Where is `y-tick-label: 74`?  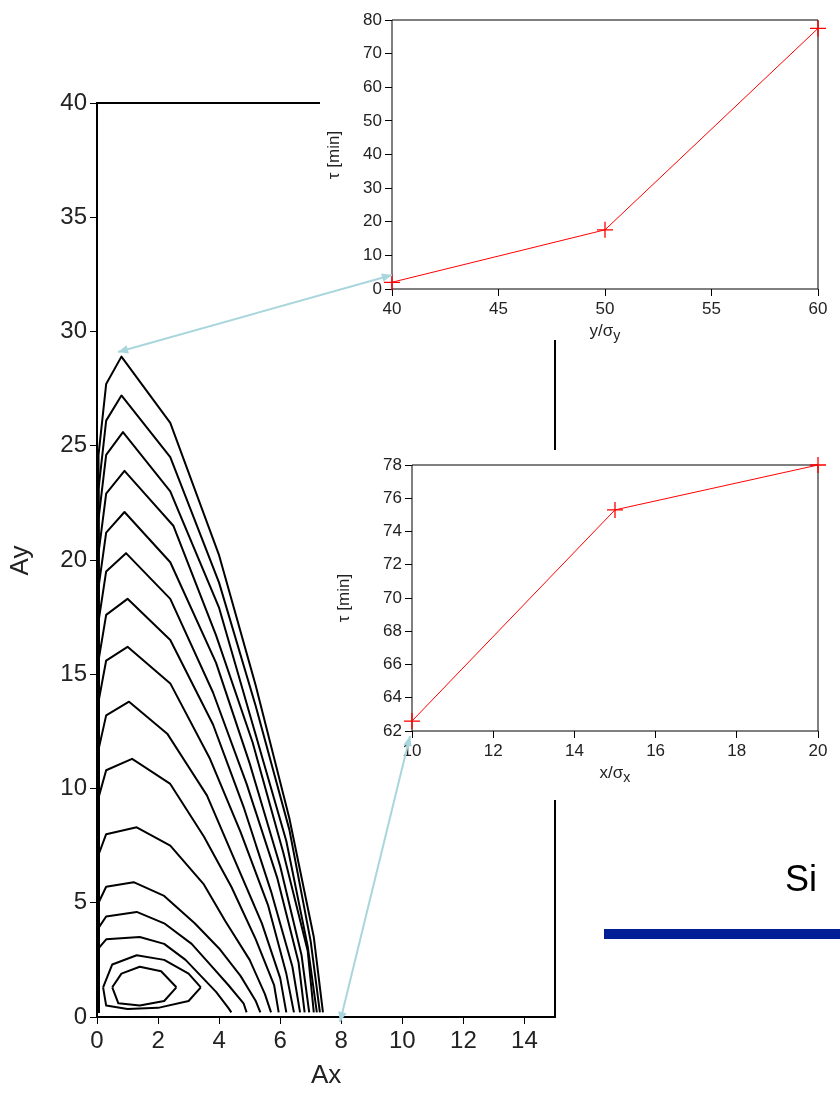
y-tick-label: 74 is located at coordinates (392, 531).